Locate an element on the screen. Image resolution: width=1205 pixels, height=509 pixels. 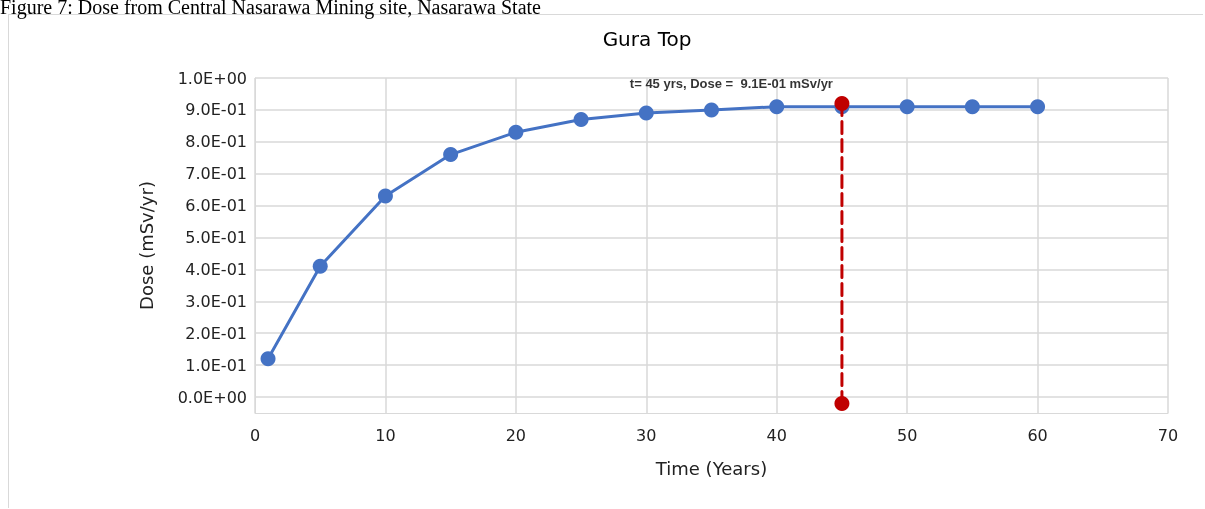
x-axis-title: Time (Years) is located at coordinates (711, 468).